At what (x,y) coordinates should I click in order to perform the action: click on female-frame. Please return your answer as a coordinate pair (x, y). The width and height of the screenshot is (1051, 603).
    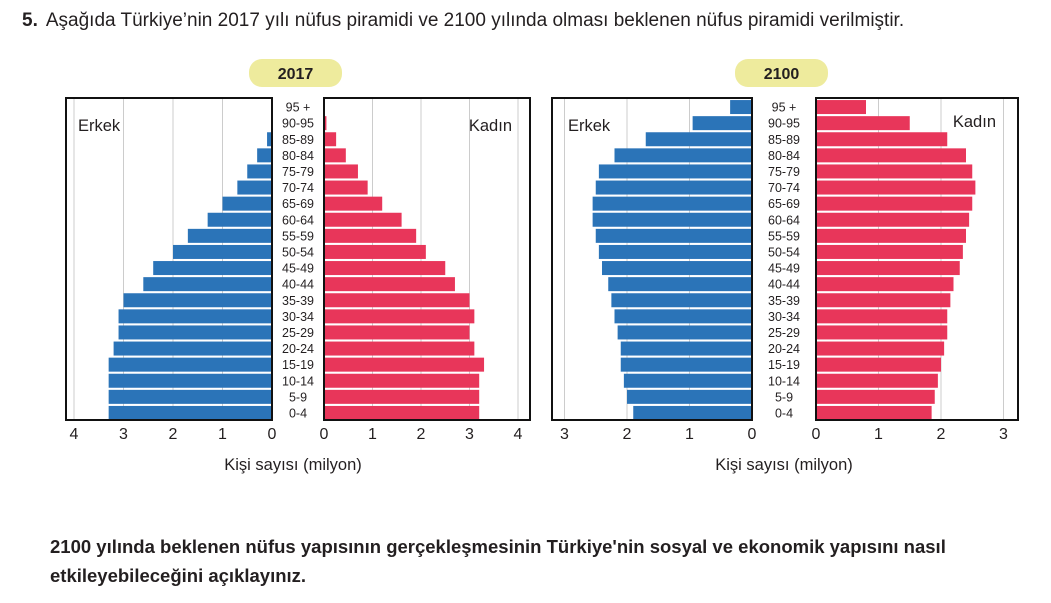
    Looking at the image, I should click on (917, 259).